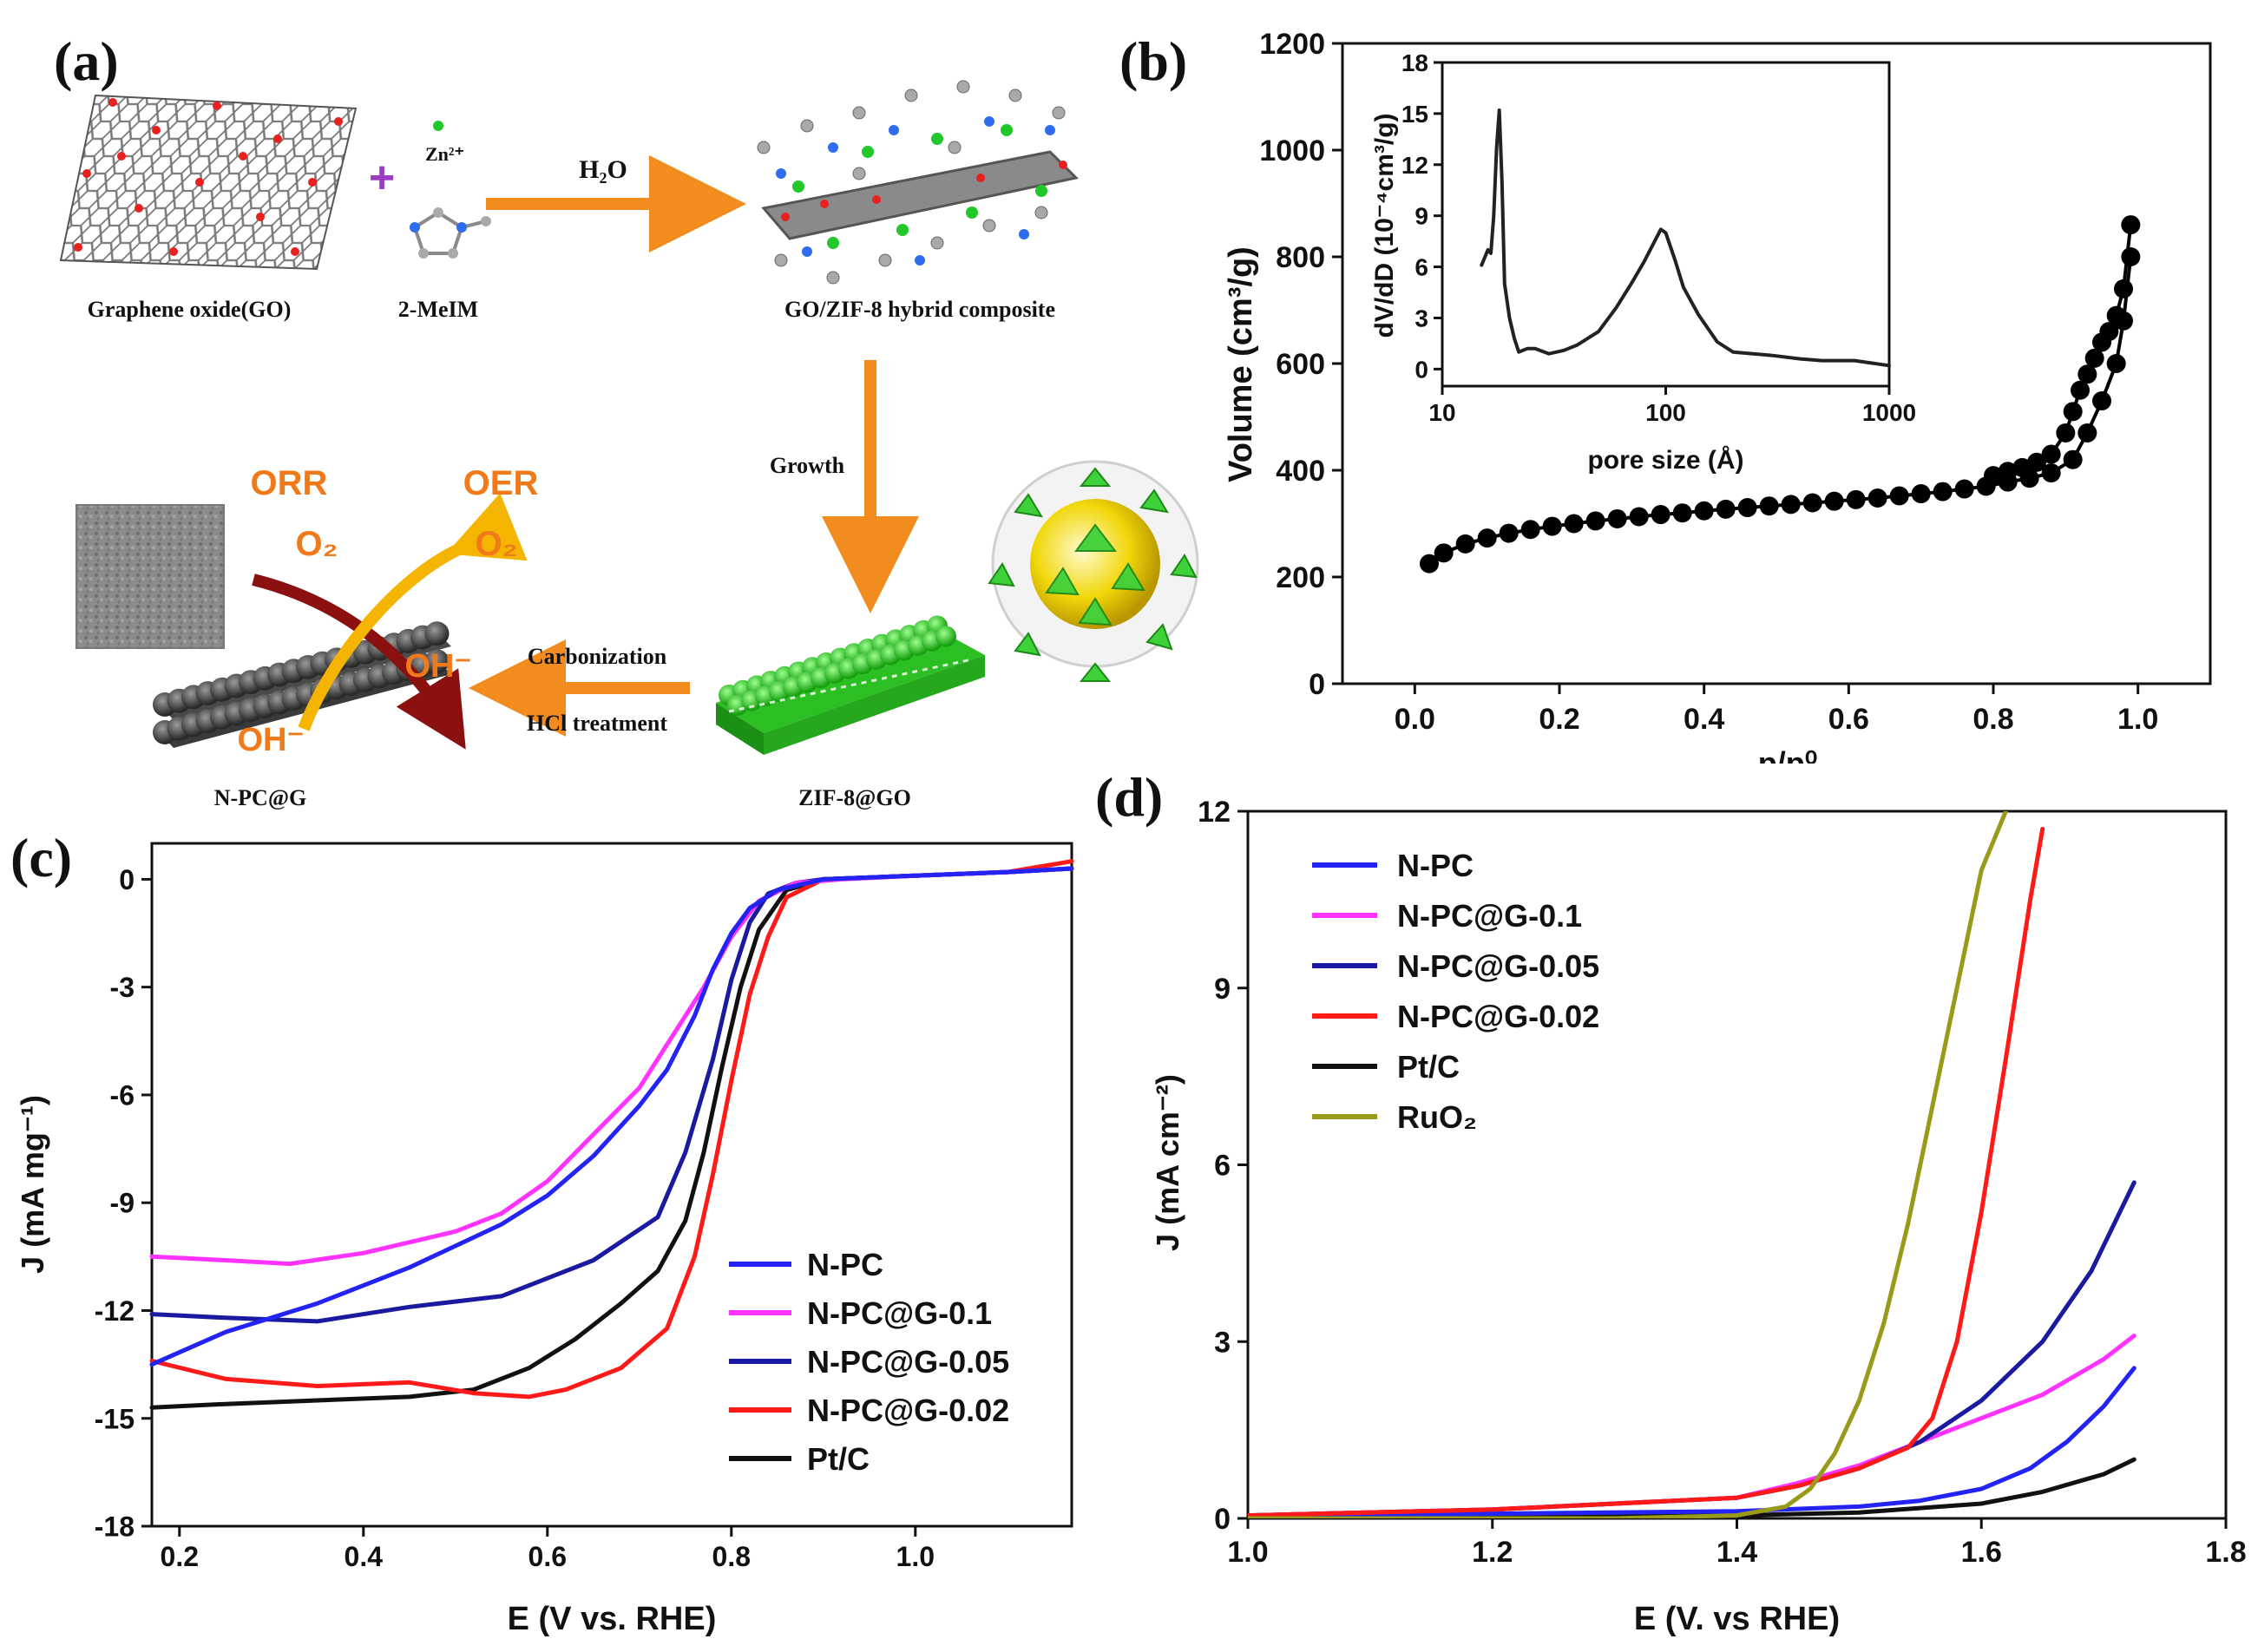 This screenshot has width=2258, height=1652. What do you see at coordinates (612, 1619) in the screenshot?
I see `x-axis-label: E (V vs. RHE)` at bounding box center [612, 1619].